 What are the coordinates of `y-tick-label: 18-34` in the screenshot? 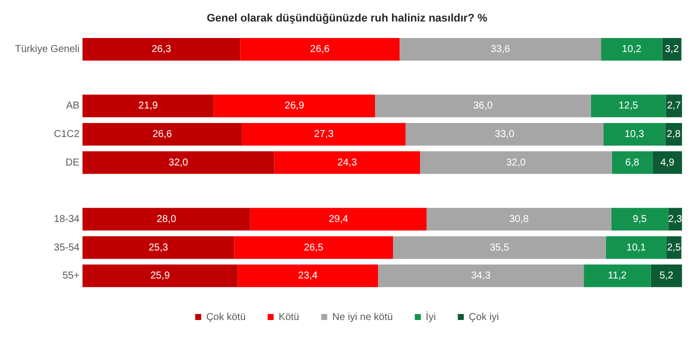 It's located at (67, 219).